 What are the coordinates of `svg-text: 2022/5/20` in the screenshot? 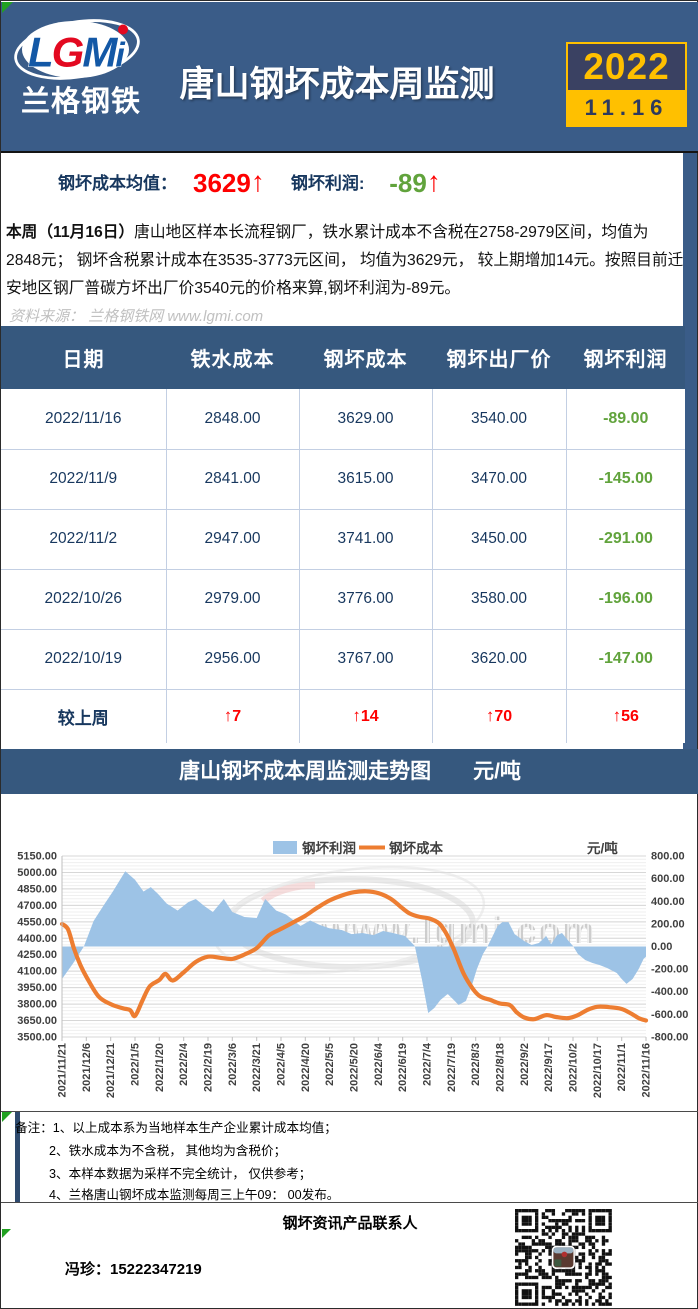 It's located at (355, 1067).